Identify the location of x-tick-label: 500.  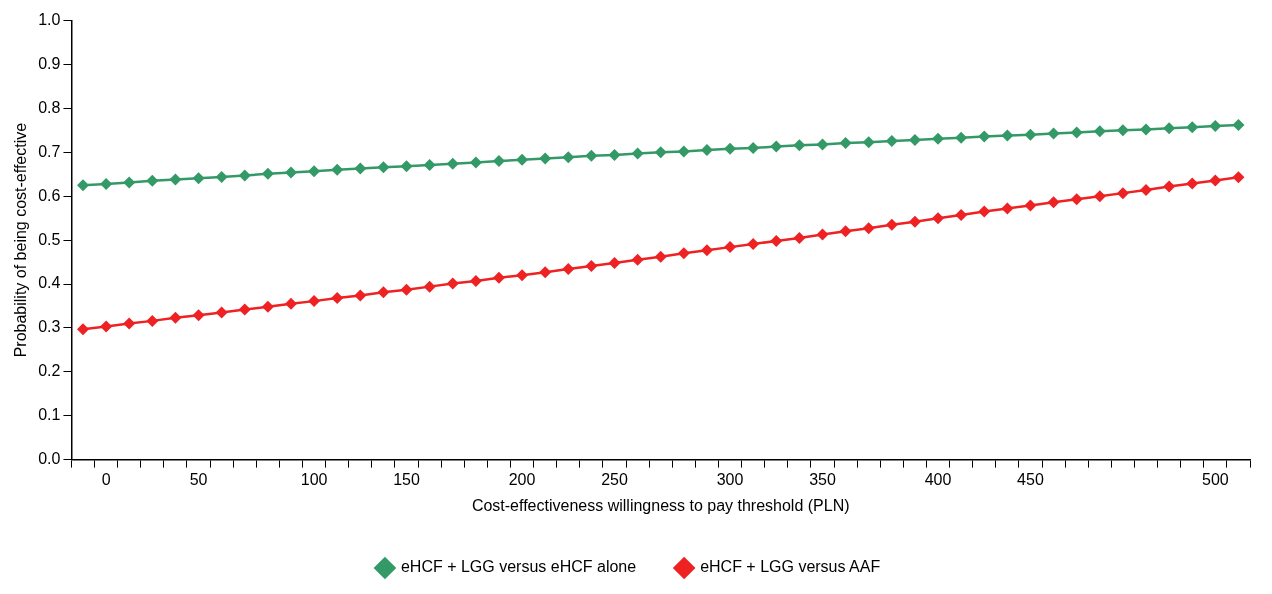
(1215, 479).